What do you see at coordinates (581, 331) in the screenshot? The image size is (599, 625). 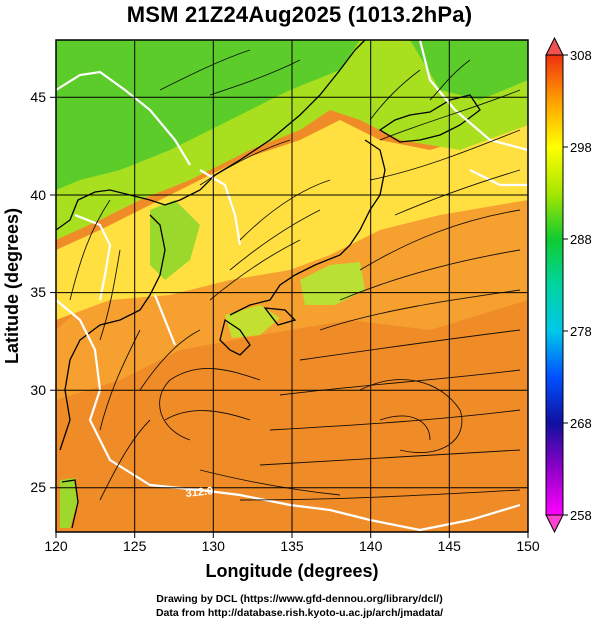 I see `colorbar-tick-label: 278` at bounding box center [581, 331].